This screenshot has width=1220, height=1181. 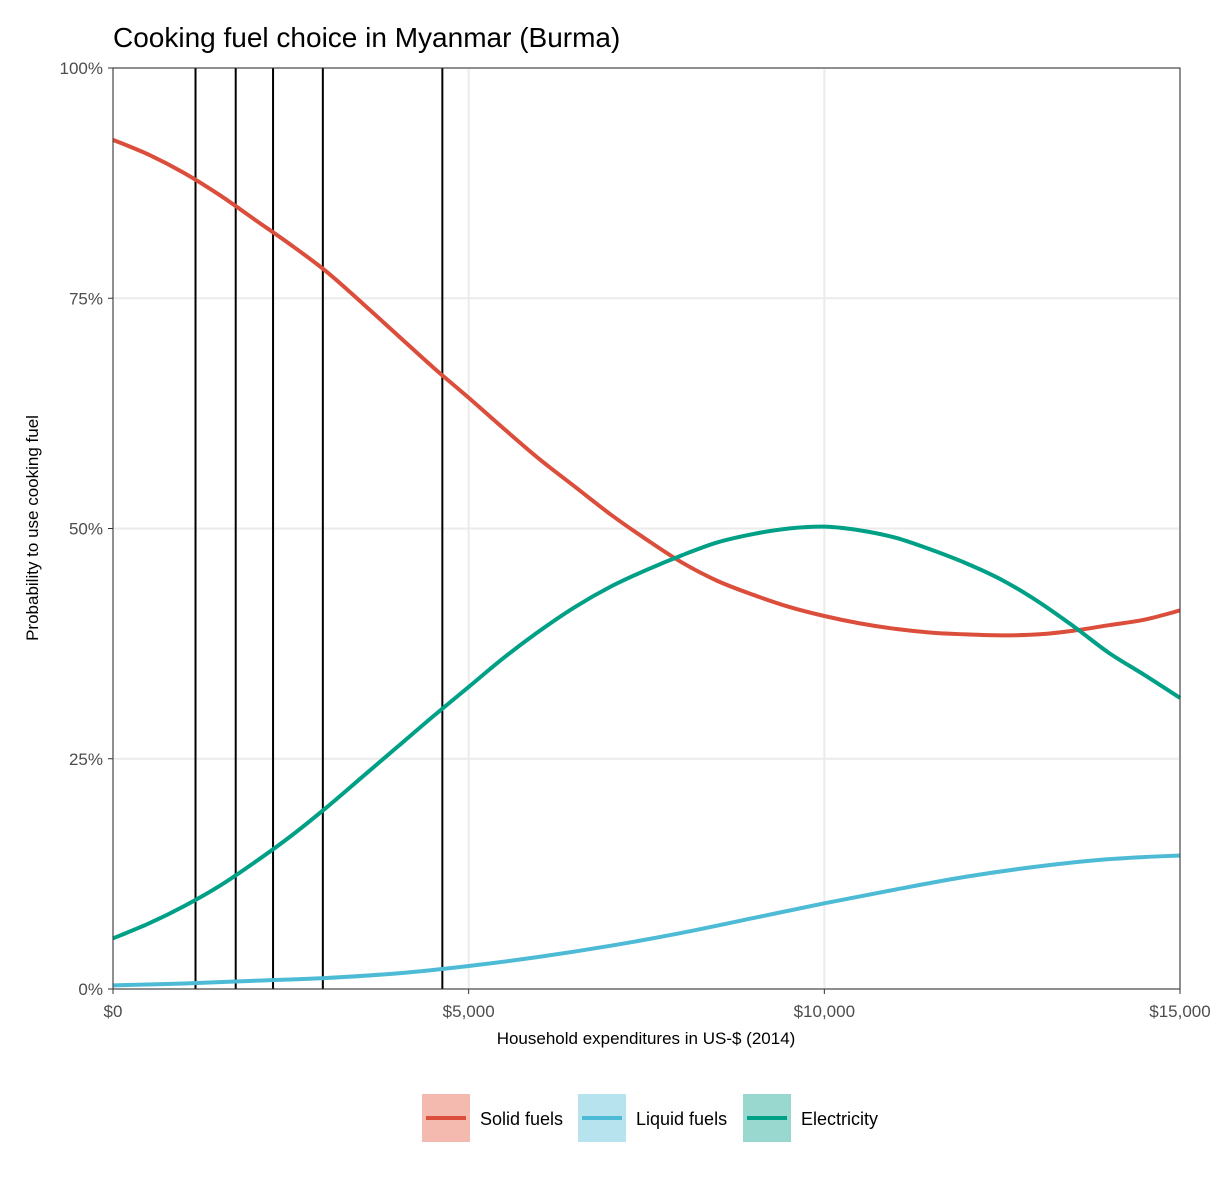 I want to click on legend-label-liquid-fuels: Liquid fuels, so click(x=681, y=1119).